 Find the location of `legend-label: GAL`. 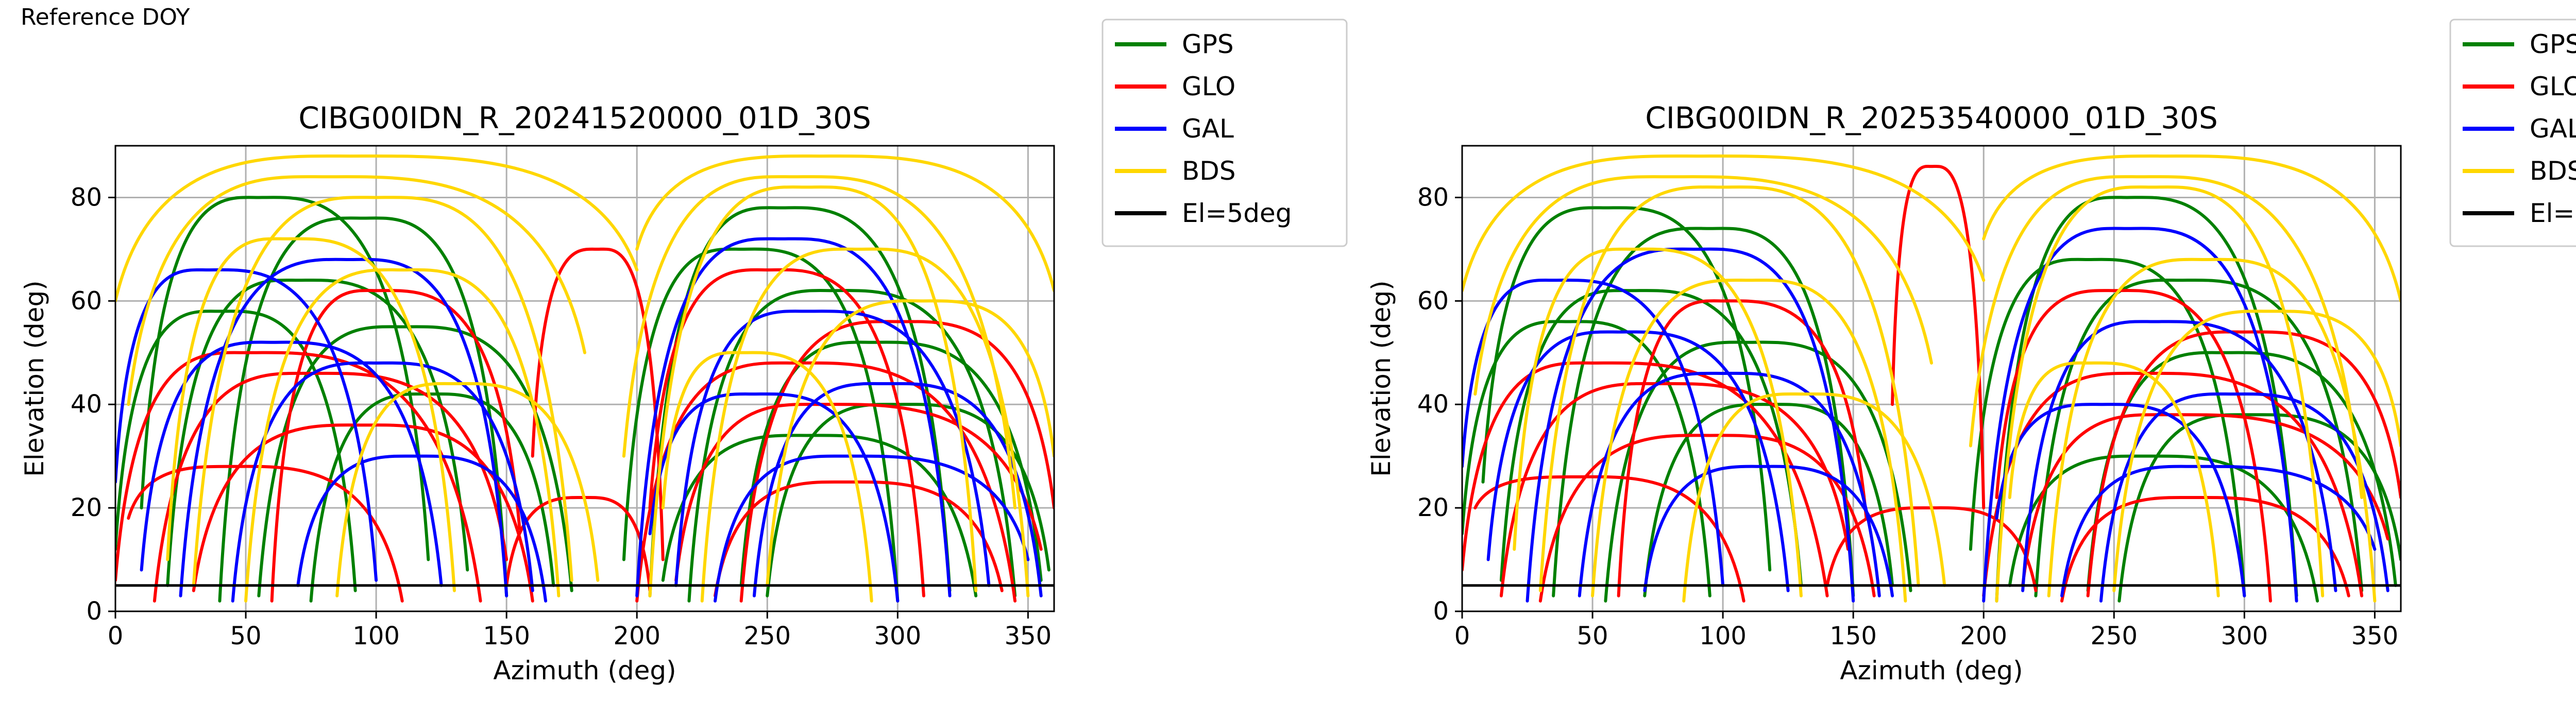

legend-label: GAL is located at coordinates (2553, 129).